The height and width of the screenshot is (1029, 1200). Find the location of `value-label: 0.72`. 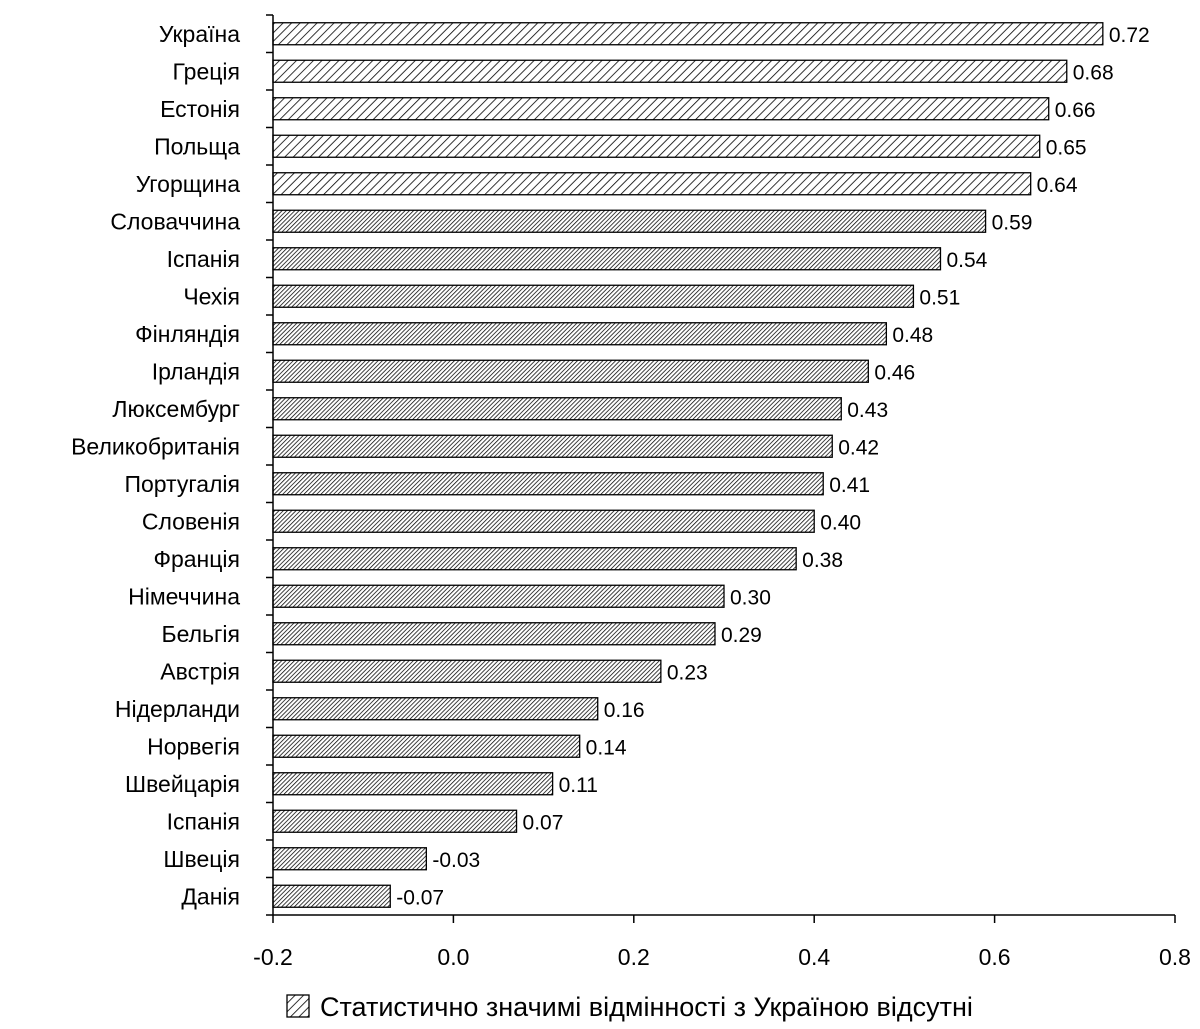

value-label: 0.72 is located at coordinates (1129, 35).